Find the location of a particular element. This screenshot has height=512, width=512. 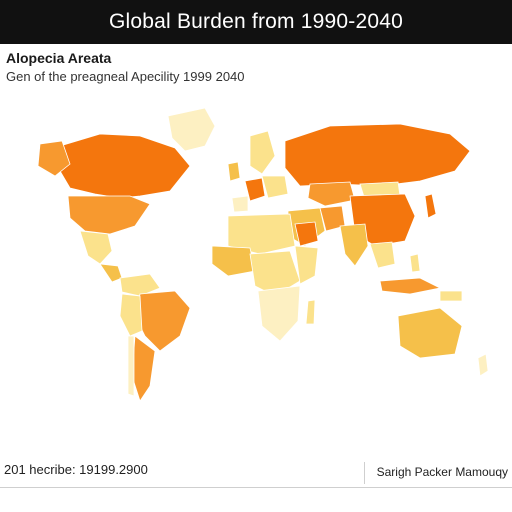

region-iberia is located at coordinates (240, 204).